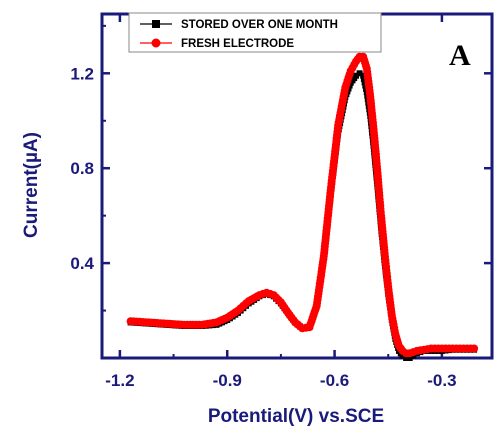 The height and width of the screenshot is (433, 504). What do you see at coordinates (296, 416) in the screenshot?
I see `x-axis-label: Potential(V) vs.SCE` at bounding box center [296, 416].